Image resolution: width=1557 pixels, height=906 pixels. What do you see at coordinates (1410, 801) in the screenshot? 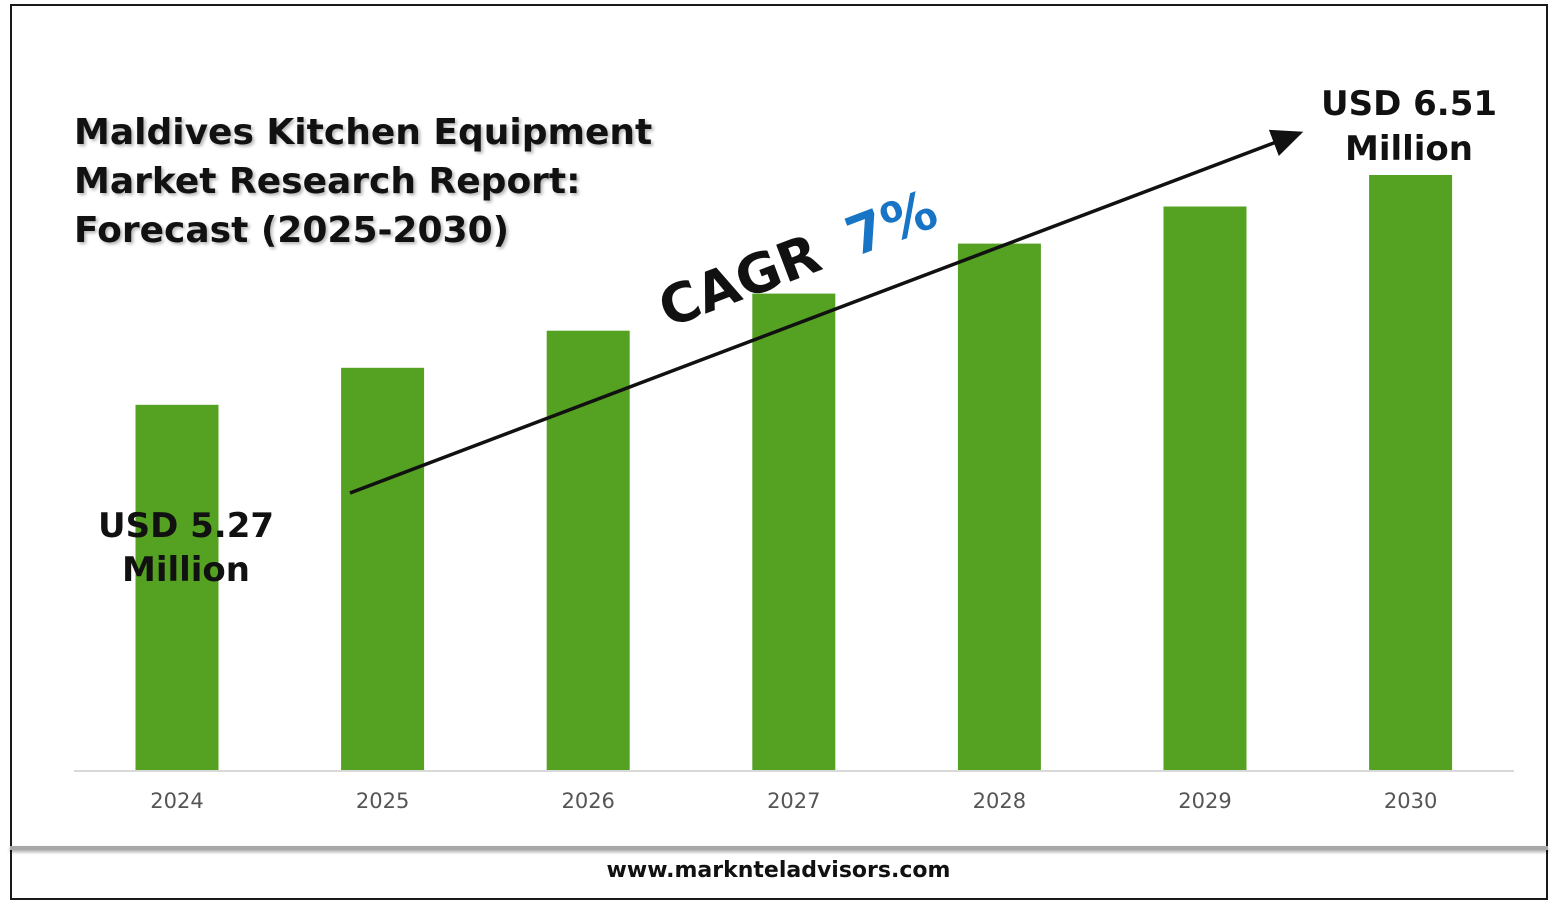
I see `x-tick-2030: 2030` at bounding box center [1410, 801].